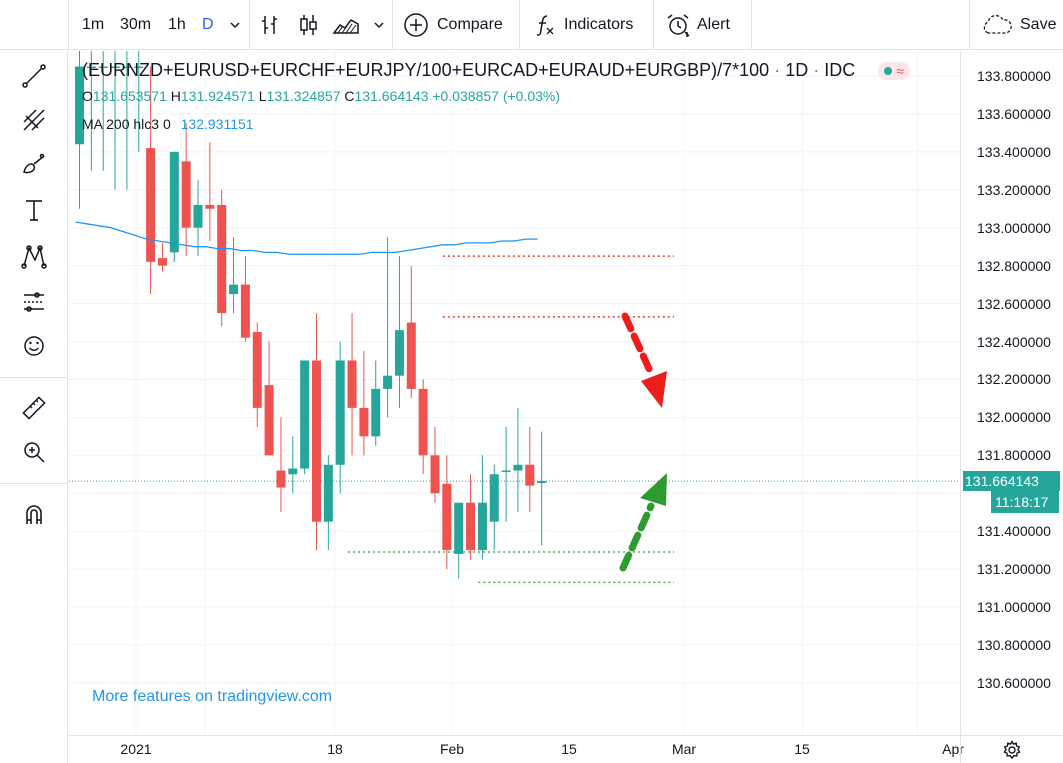  I want to click on promo-link: More features on tradingview.com, so click(212, 696).